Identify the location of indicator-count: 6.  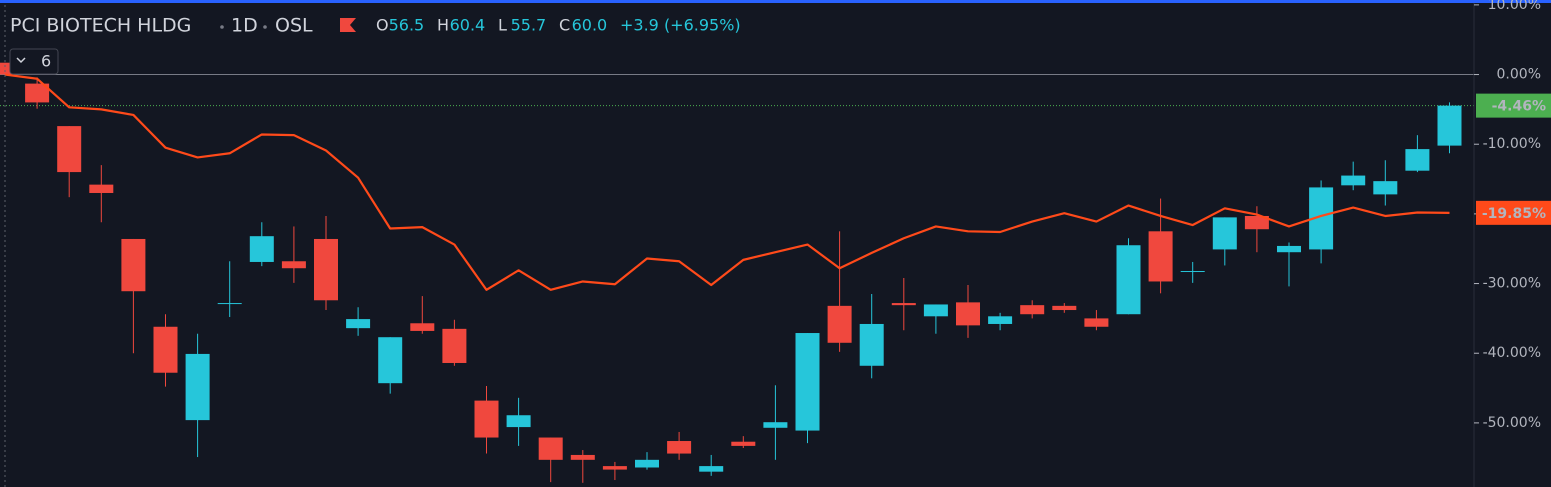
(46, 61).